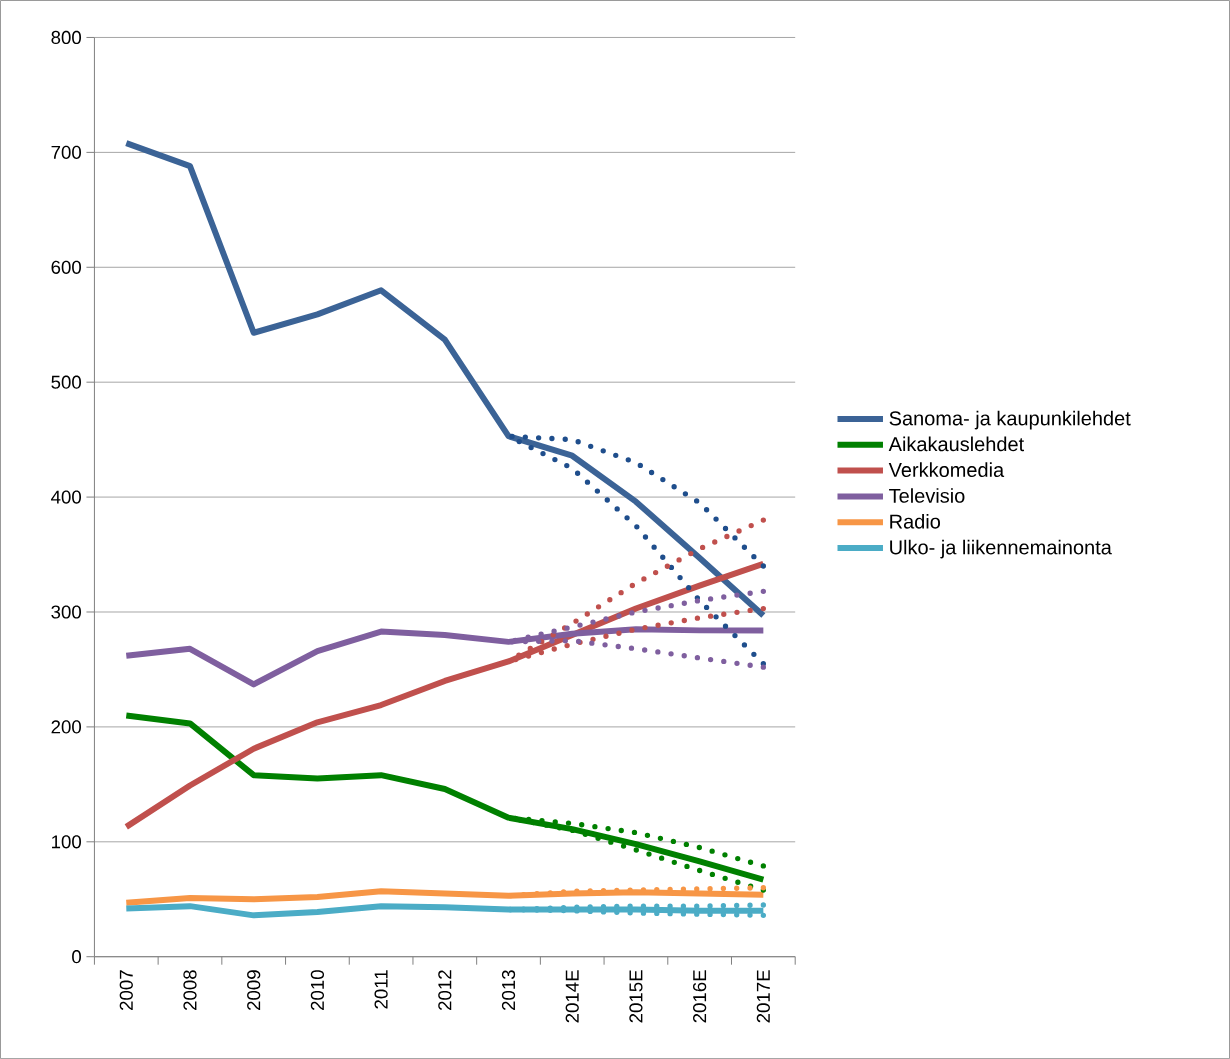  Describe the element at coordinates (927, 495) in the screenshot. I see `legend-label: Televisio` at that location.